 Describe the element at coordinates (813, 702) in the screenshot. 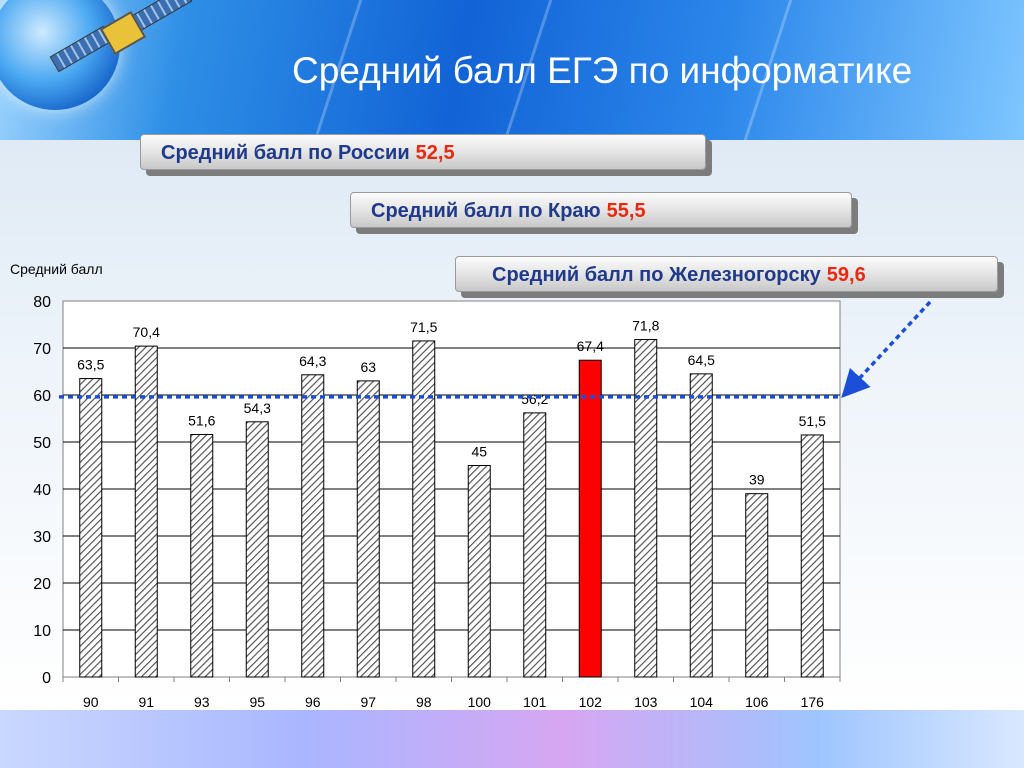

I see `x-tick-label: 176` at that location.